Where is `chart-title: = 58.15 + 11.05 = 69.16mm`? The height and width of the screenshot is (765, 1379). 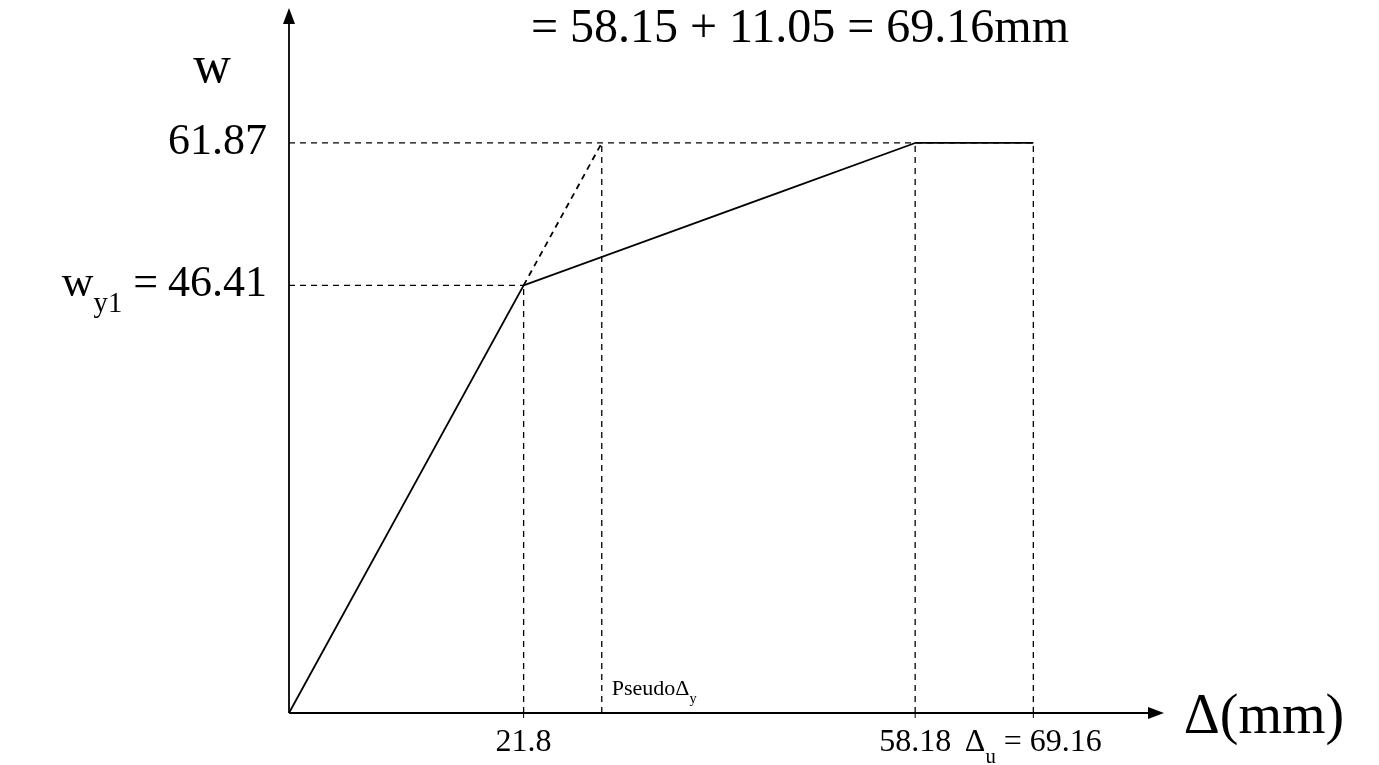
chart-title: = 58.15 + 11.05 = 69.16mm is located at coordinates (800, 26).